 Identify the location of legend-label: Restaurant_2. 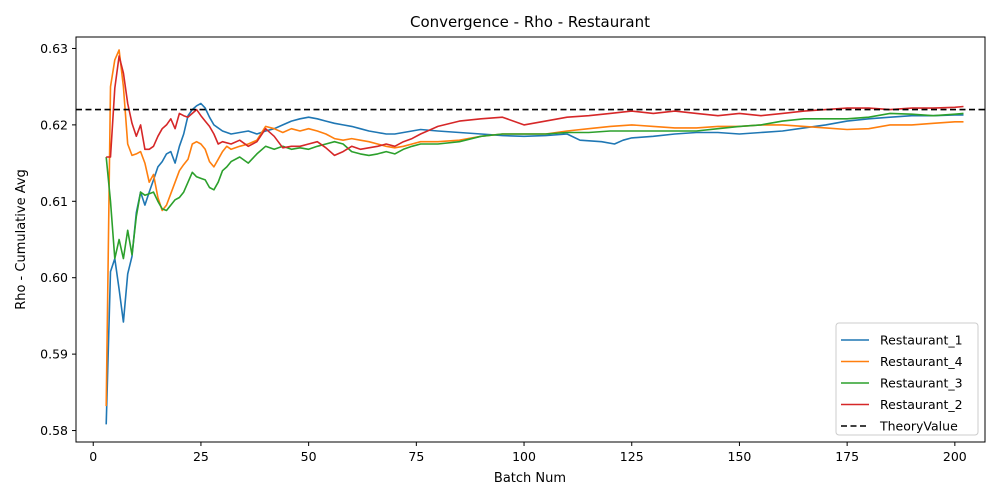
(921, 404).